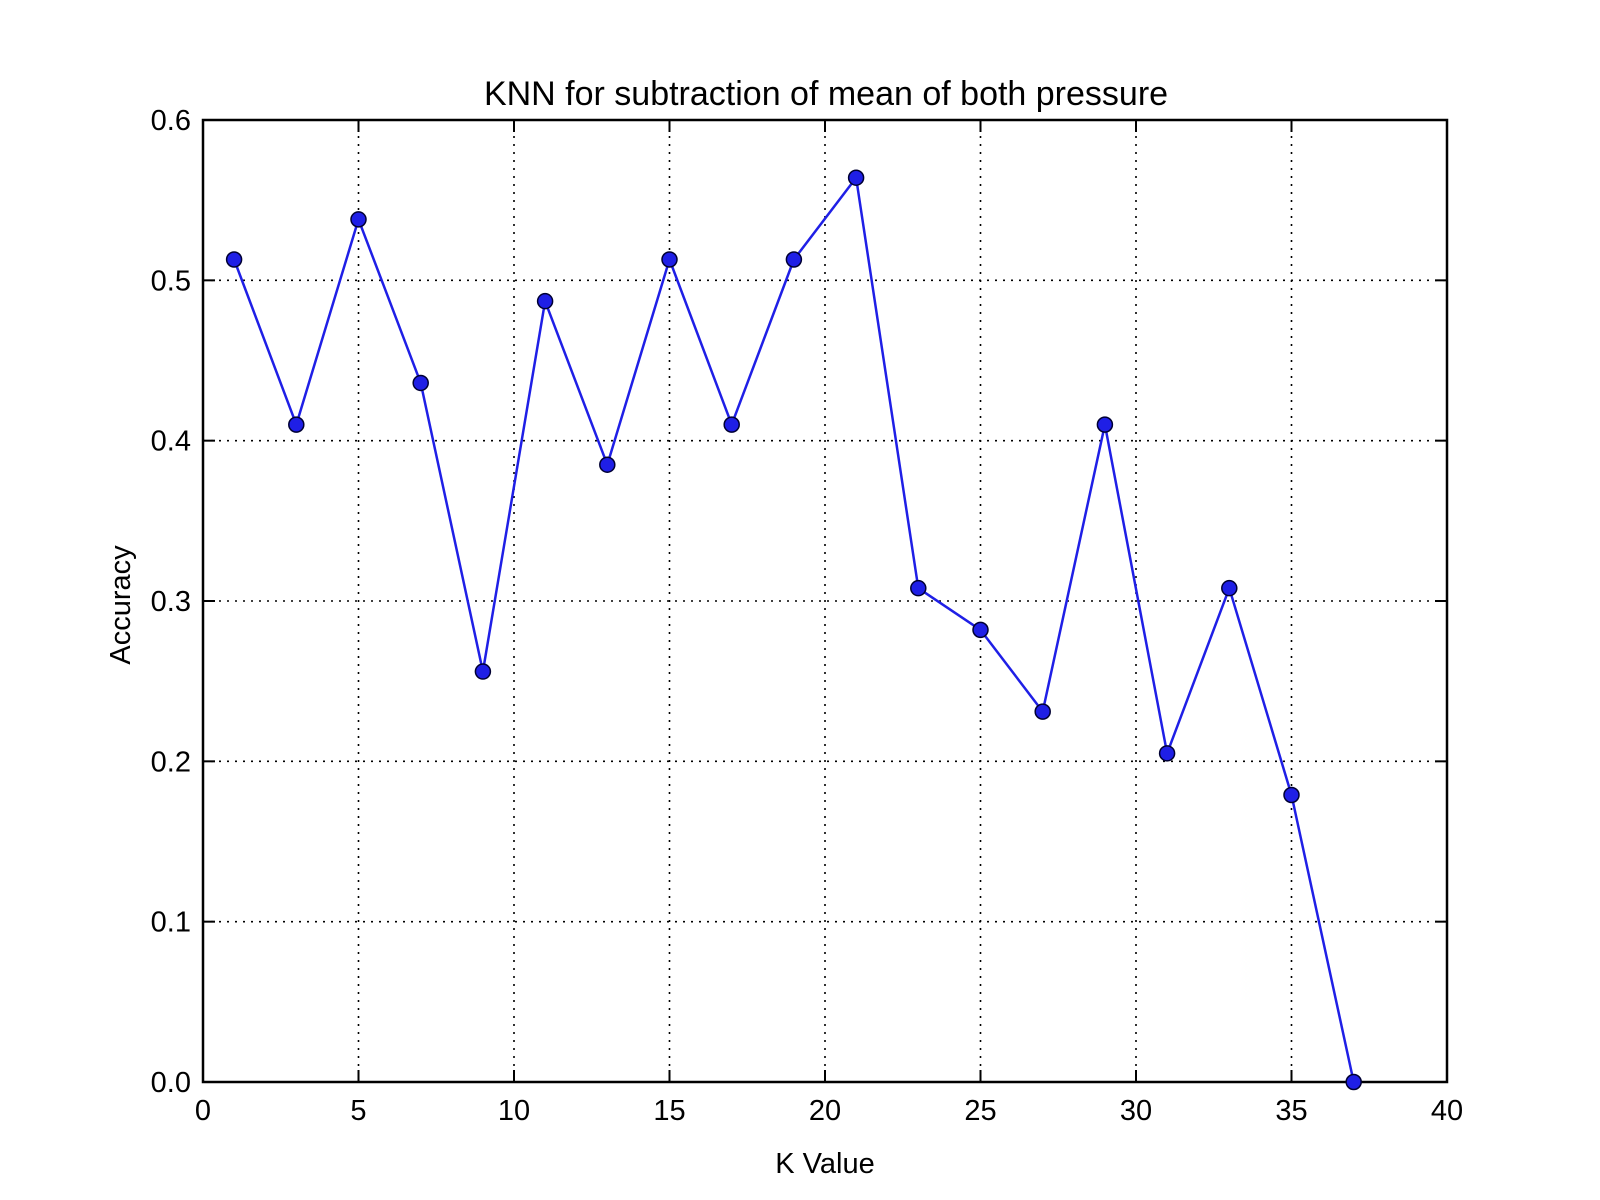 The width and height of the screenshot is (1600, 1200). Describe the element at coordinates (669, 1111) in the screenshot. I see `x-tick-label: 15` at that location.